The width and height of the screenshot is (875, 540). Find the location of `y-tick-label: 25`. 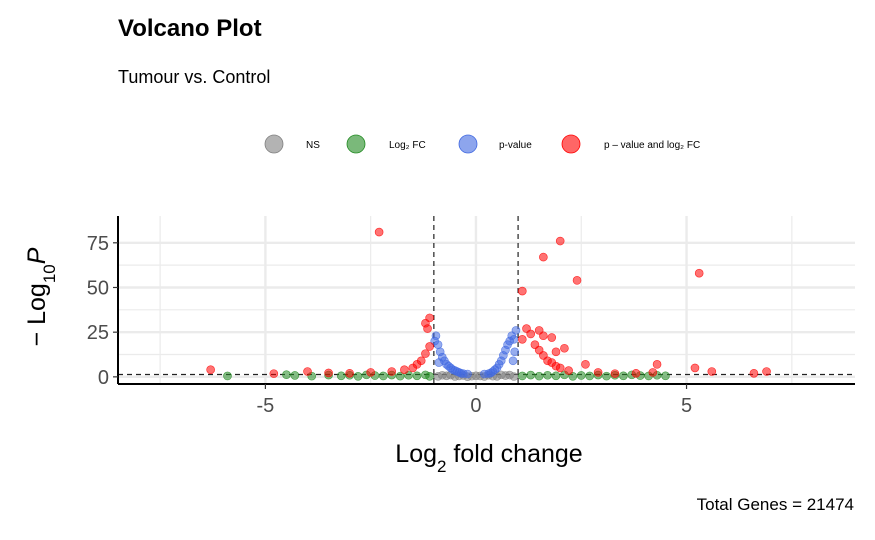

y-tick-label: 25 is located at coordinates (98, 333).